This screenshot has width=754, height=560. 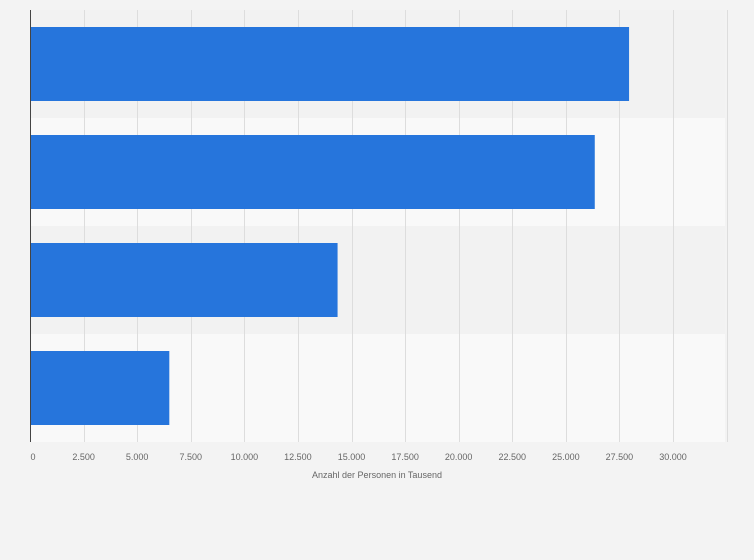 What do you see at coordinates (673, 457) in the screenshot?
I see `x-tick-label: 30.000` at bounding box center [673, 457].